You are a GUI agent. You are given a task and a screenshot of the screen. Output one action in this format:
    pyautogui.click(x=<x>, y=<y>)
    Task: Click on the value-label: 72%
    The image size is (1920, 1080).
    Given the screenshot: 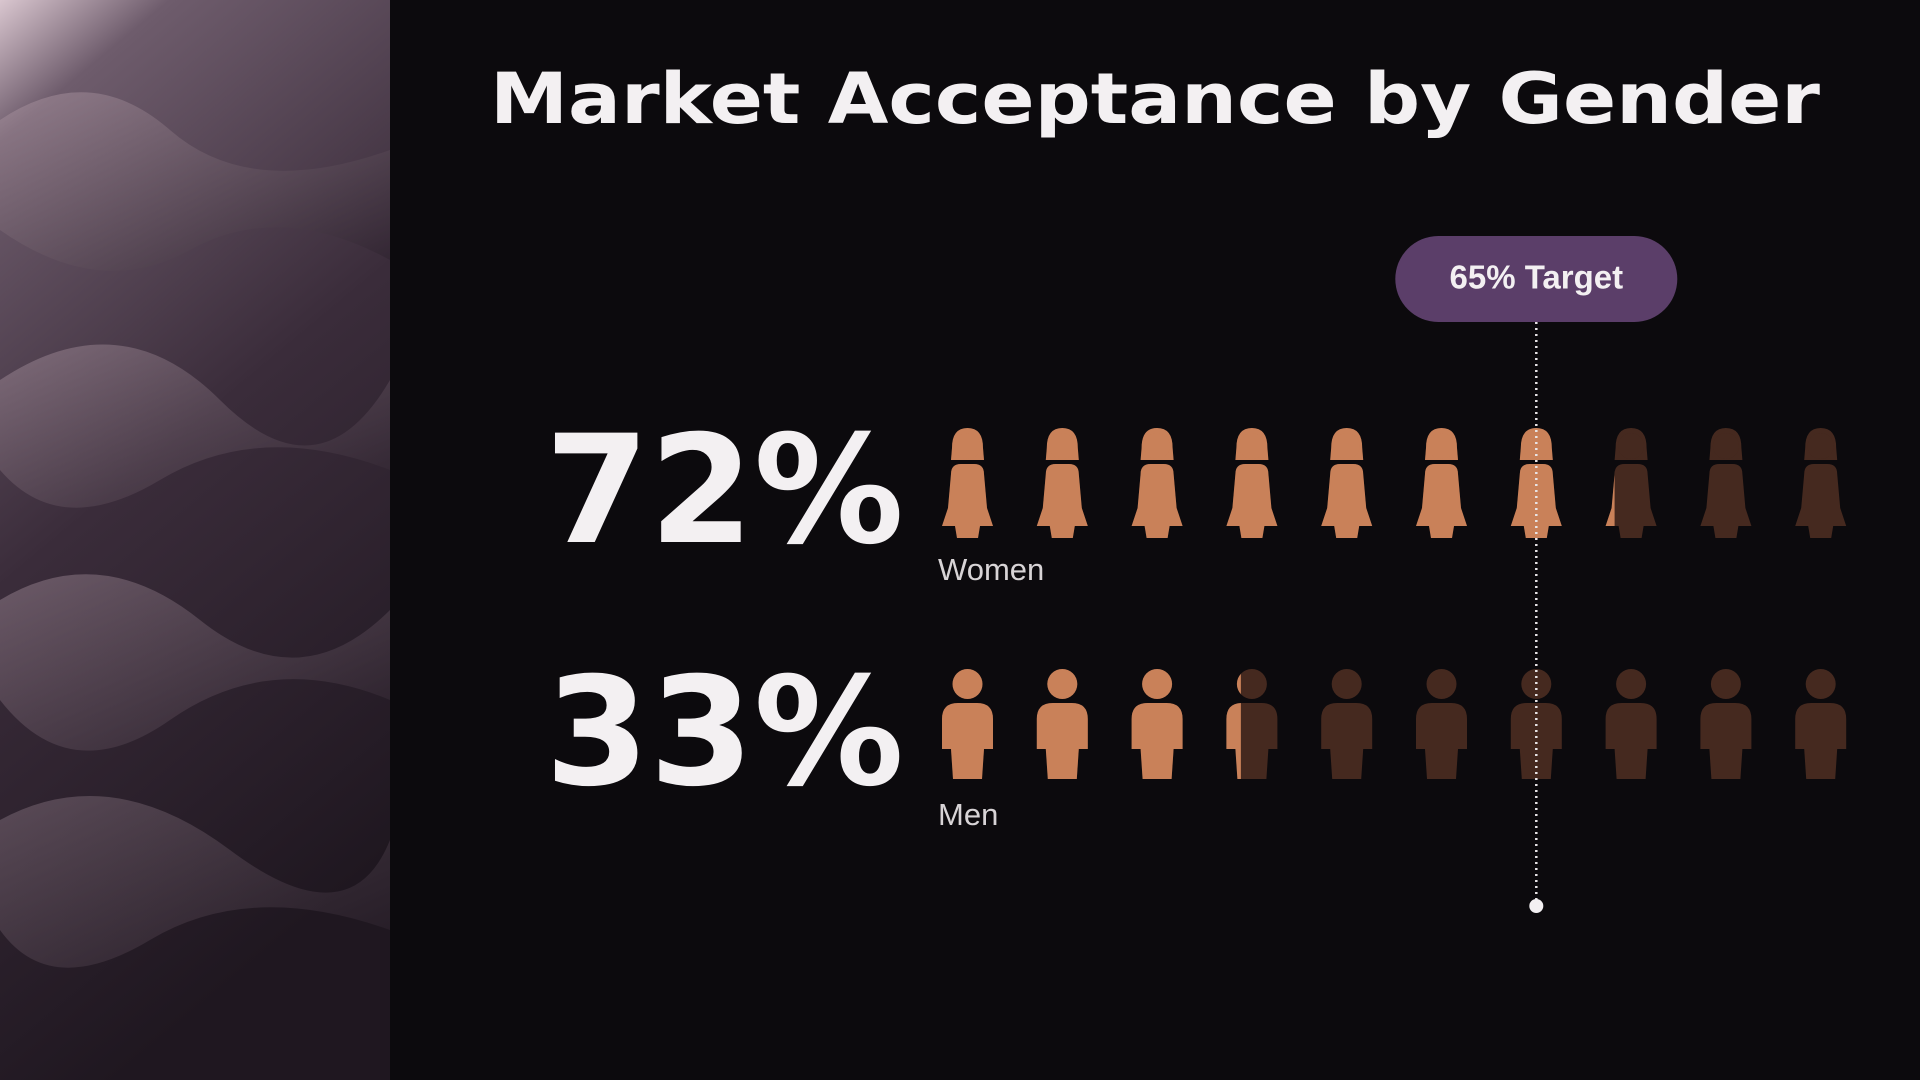 What is the action you would take?
    pyautogui.click(x=724, y=491)
    